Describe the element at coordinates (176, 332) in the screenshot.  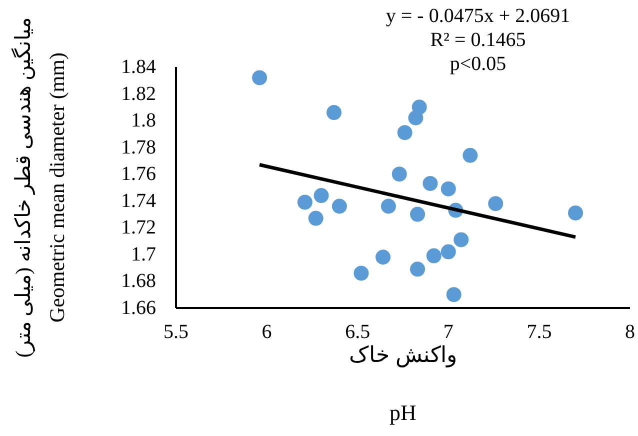
I see `x-tick-label: 5.5` at that location.